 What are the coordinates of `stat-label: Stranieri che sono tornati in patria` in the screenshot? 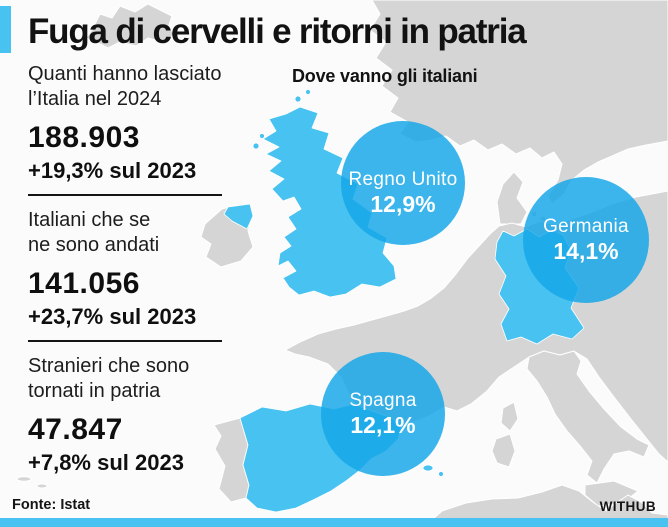 It's located at (130, 379).